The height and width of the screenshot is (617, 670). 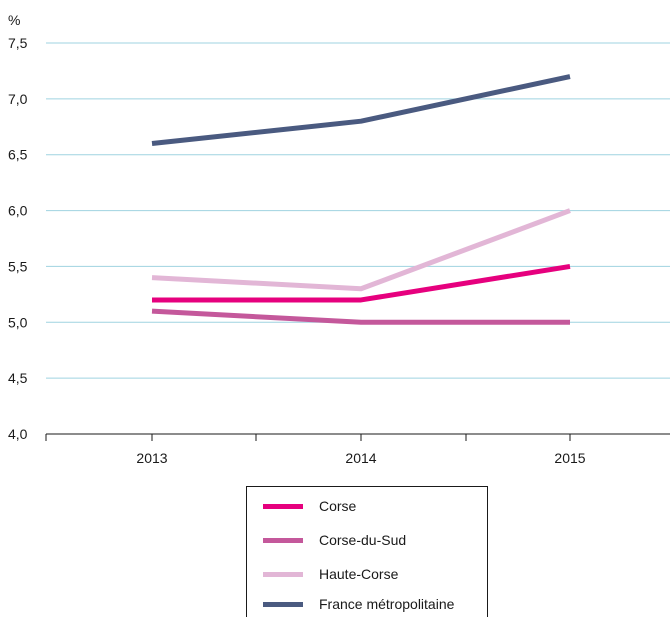 What do you see at coordinates (18, 211) in the screenshot?
I see `y-tick-label: 6,0` at bounding box center [18, 211].